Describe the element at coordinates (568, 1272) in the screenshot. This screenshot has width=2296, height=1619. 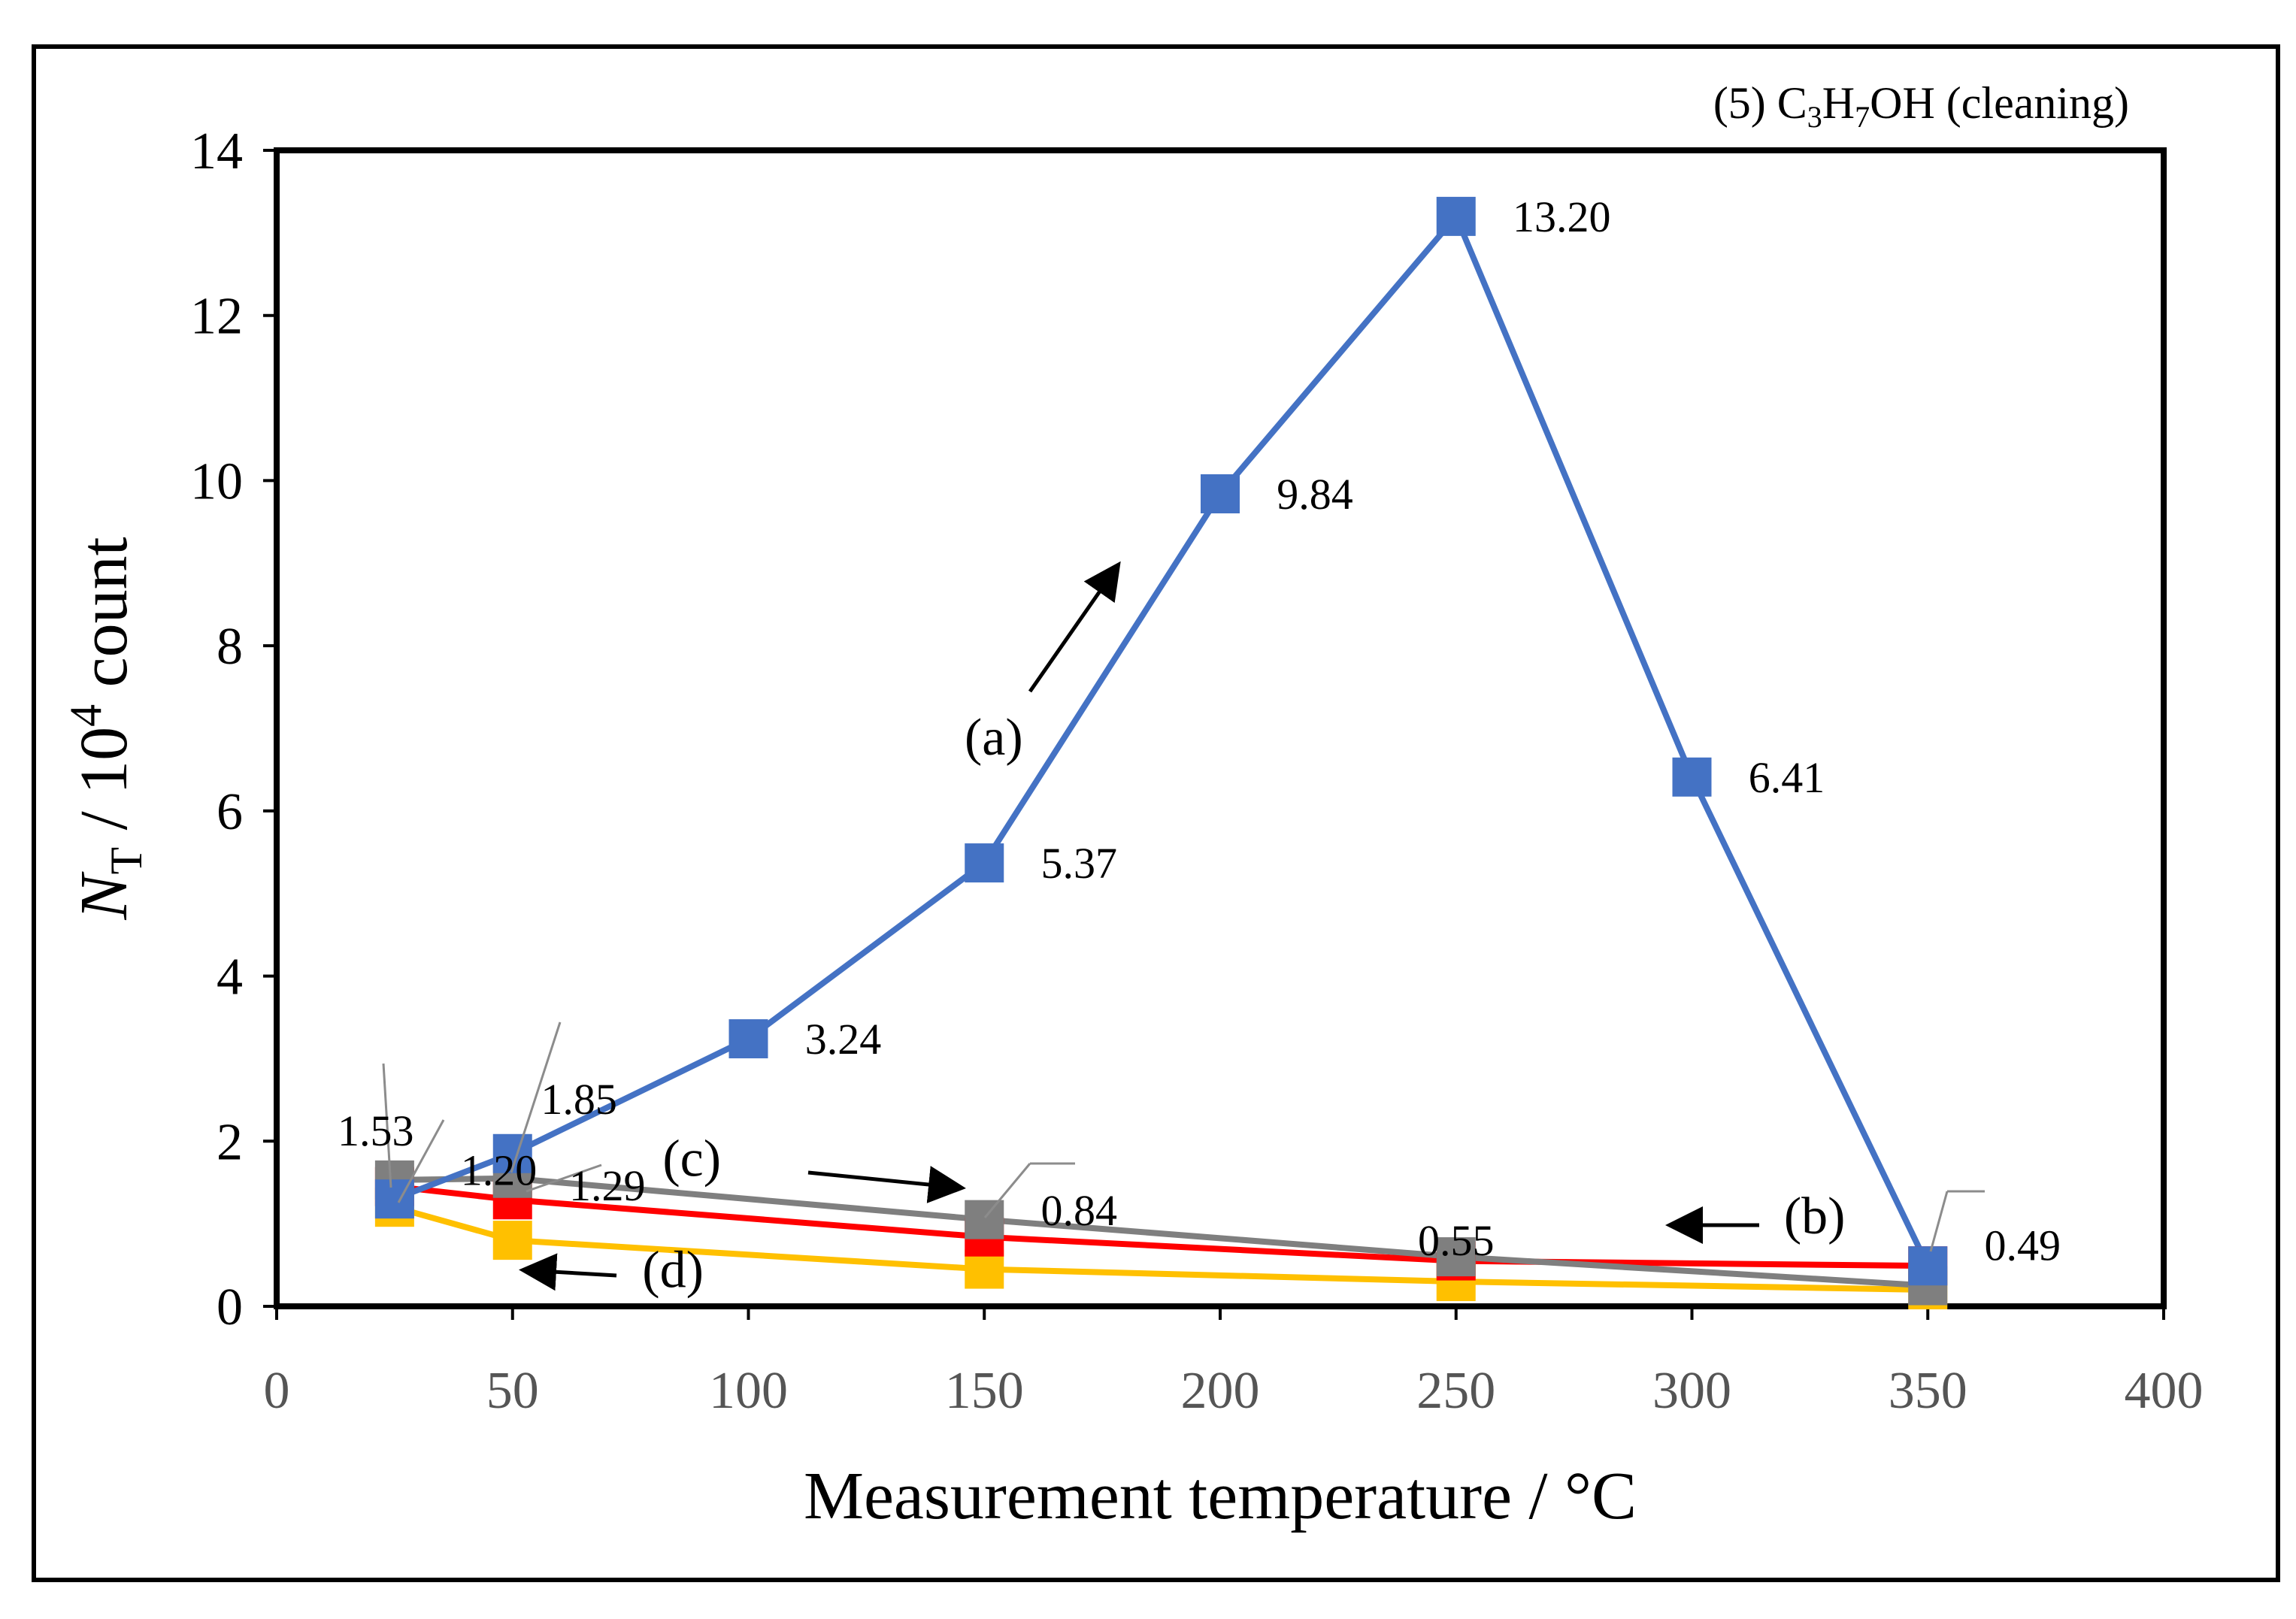
I see `arrow-d` at that location.